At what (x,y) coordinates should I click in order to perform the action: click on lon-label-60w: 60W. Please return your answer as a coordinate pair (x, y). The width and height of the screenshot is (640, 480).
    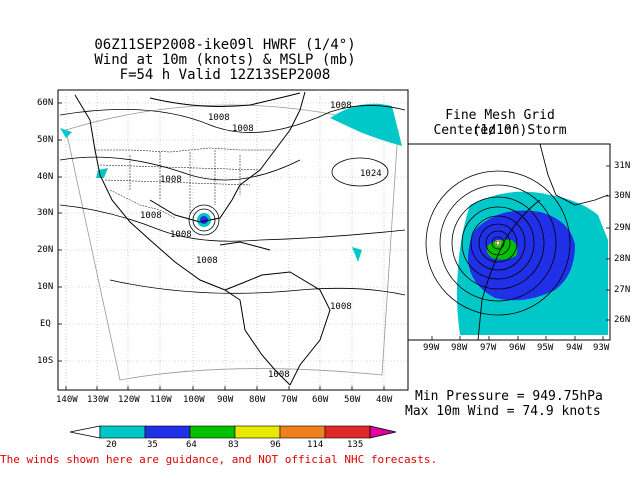
    Looking at the image, I should click on (320, 400).